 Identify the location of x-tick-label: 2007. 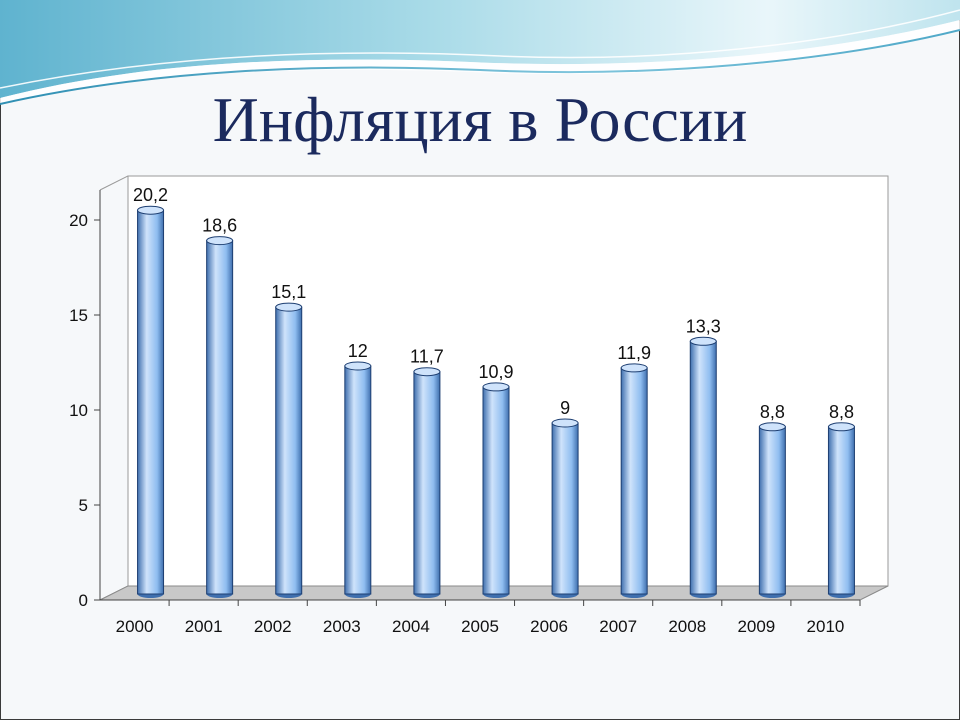
(618, 626).